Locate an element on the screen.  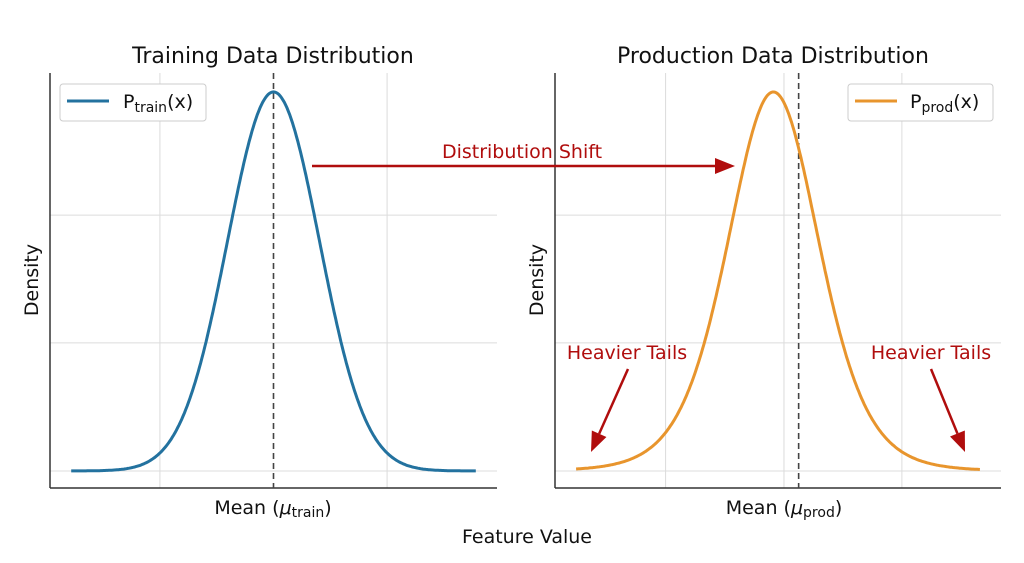
training-legend: Ptrain(x) is located at coordinates (133, 102).